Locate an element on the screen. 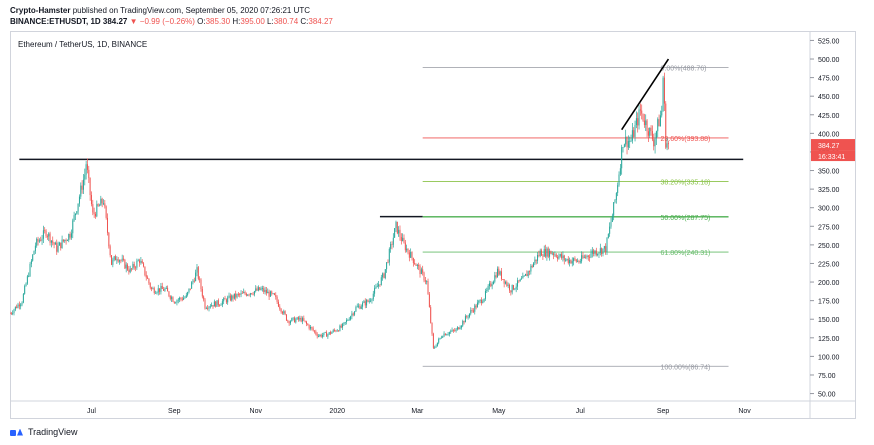 The image size is (874, 445). author-name: Crypto-Hamster is located at coordinates (40, 10).